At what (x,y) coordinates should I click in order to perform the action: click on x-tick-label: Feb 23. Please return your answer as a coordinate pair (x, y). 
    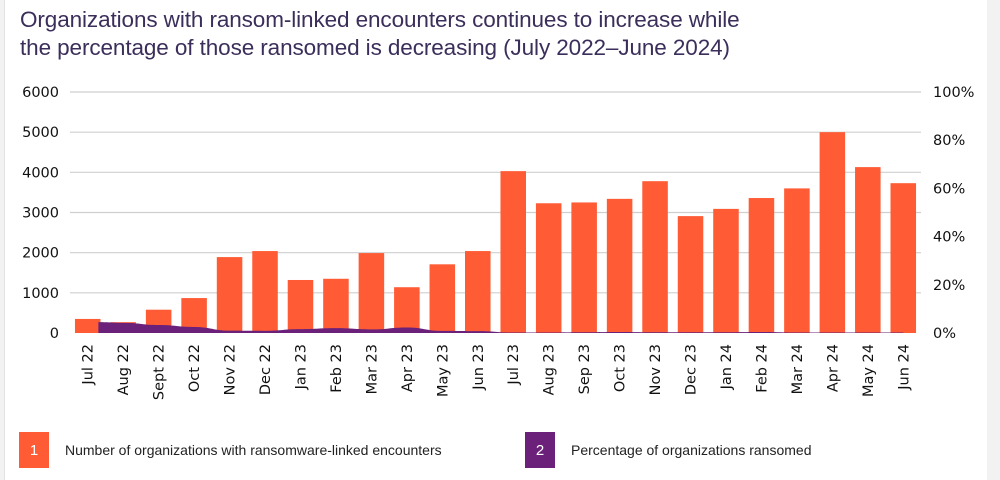
    Looking at the image, I should click on (337, 368).